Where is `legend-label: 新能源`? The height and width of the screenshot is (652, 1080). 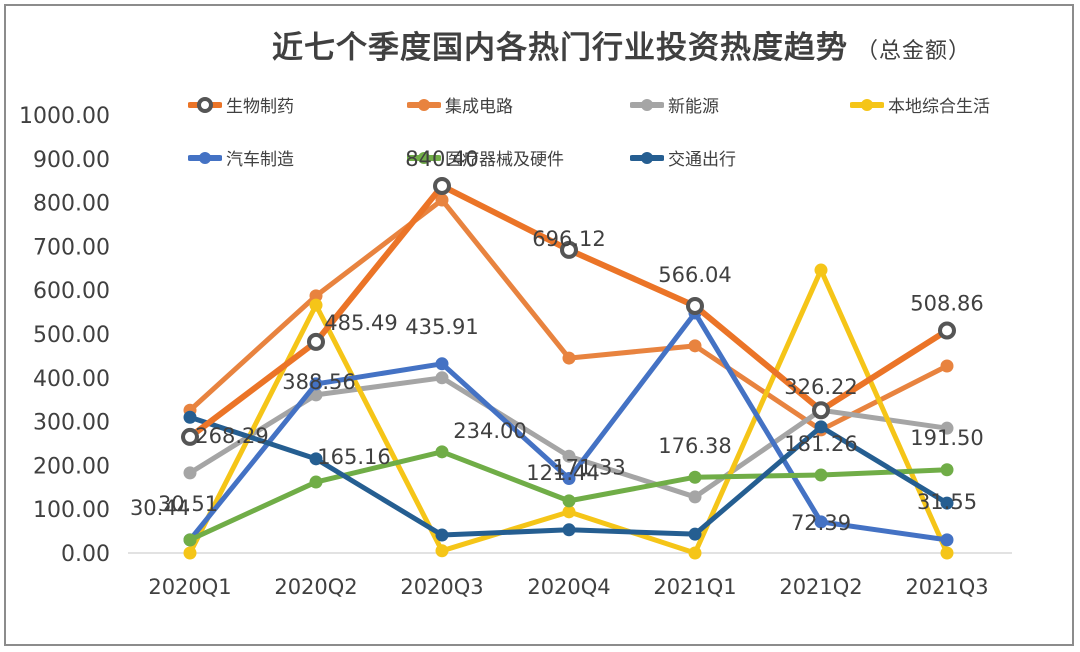
legend-label: 新能源 is located at coordinates (693, 107).